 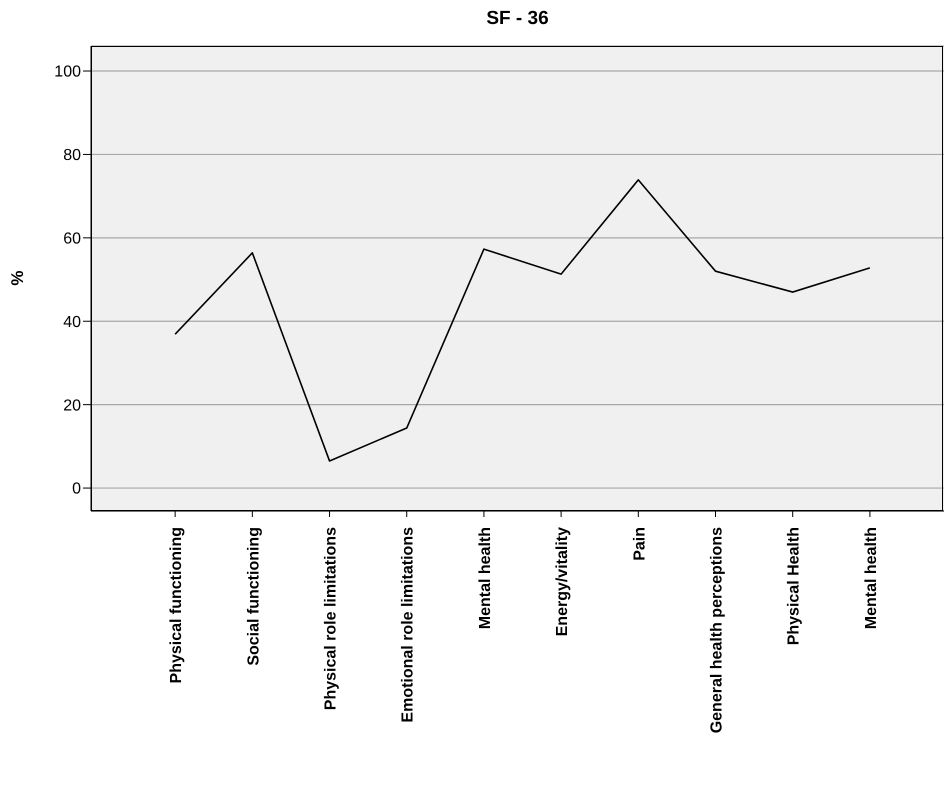 I want to click on x-tick-label: Energy/vitality, so click(x=563, y=581).